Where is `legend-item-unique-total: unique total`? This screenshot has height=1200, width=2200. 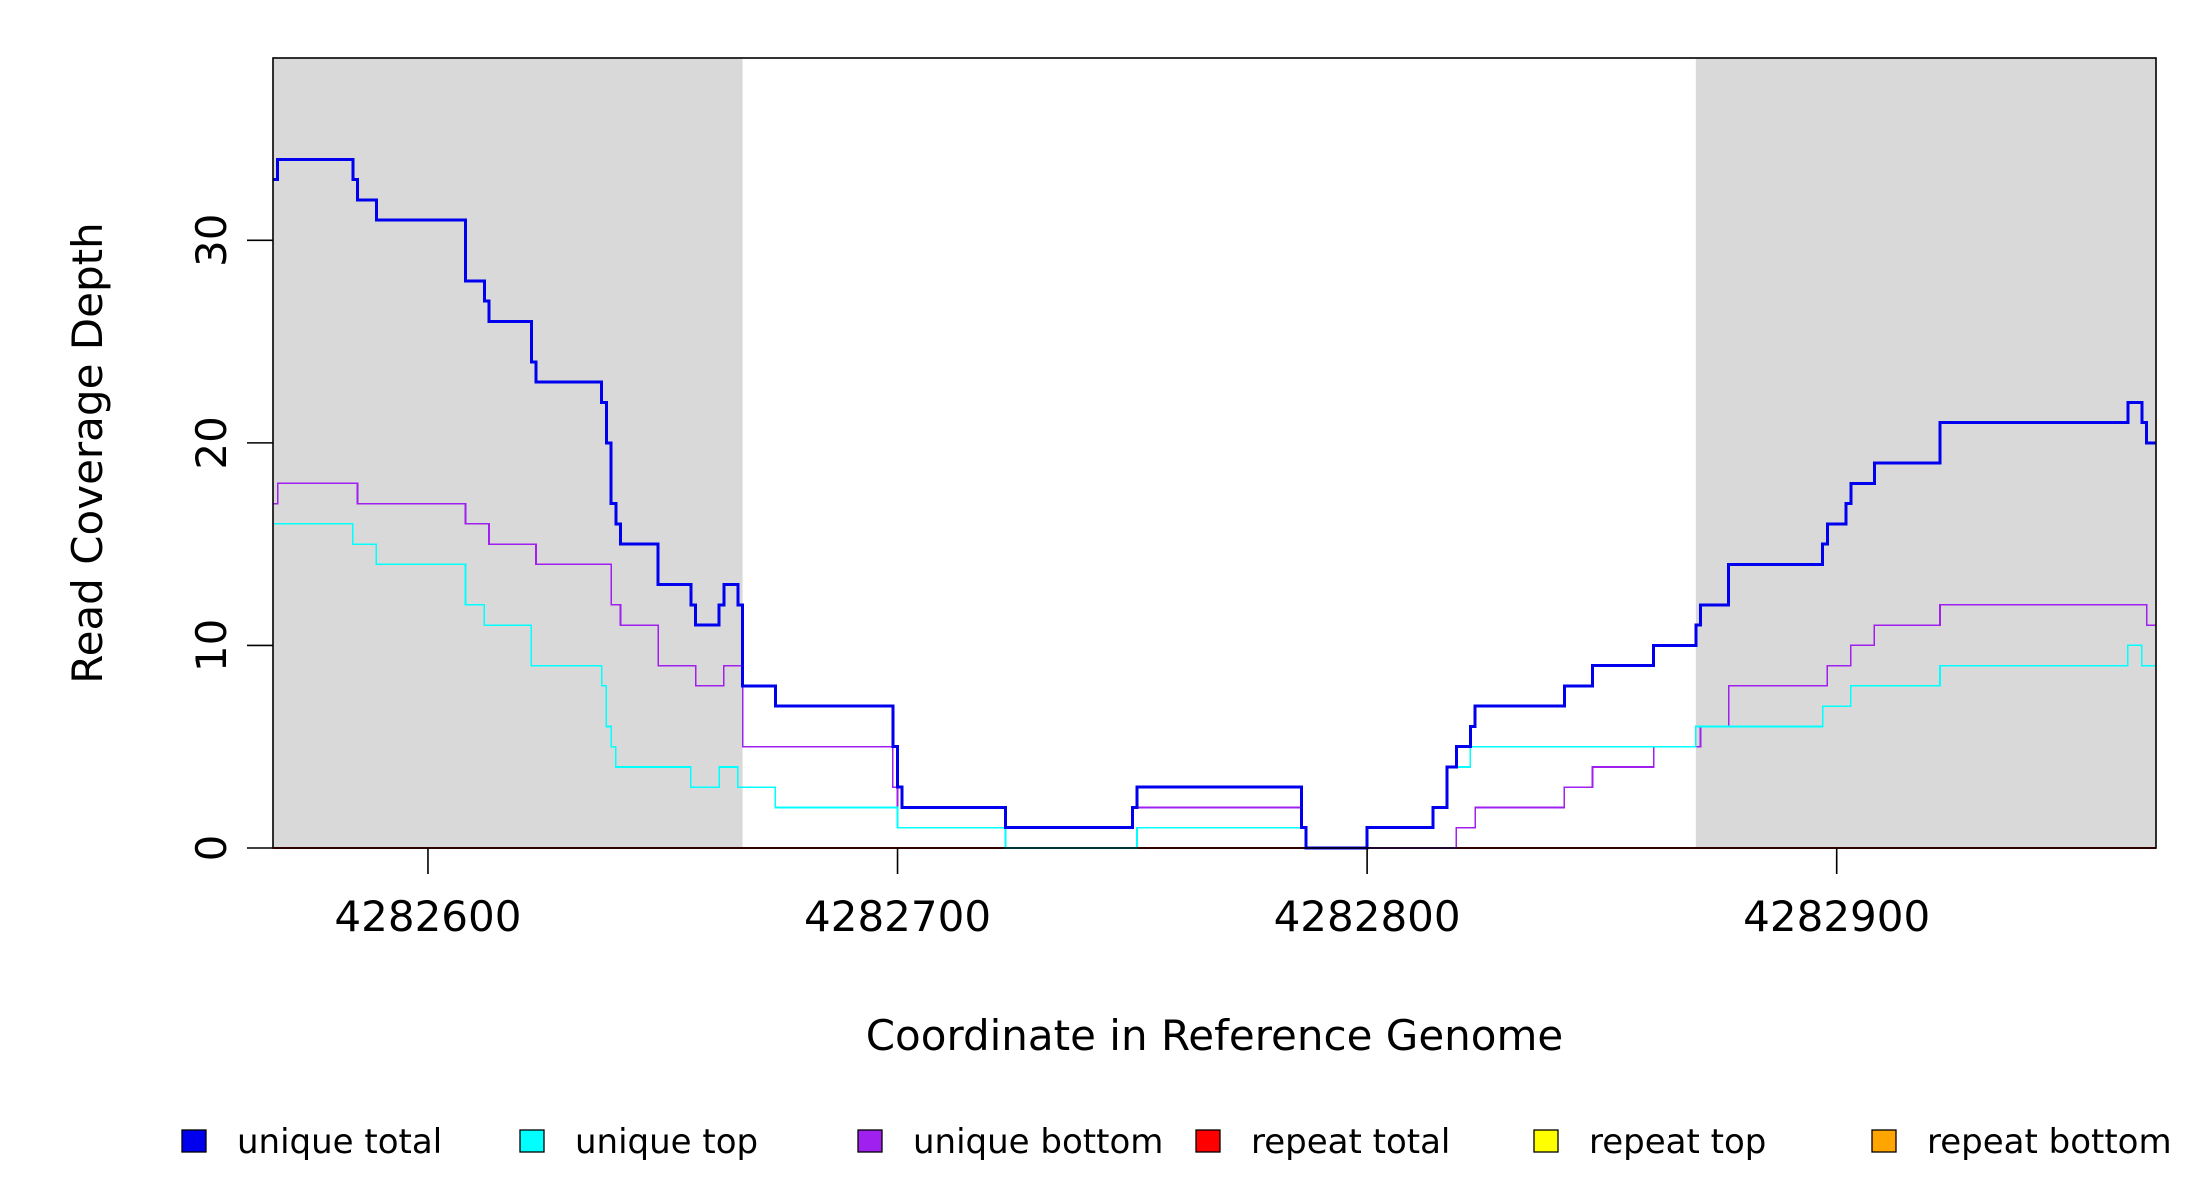
legend-item-unique-total: unique total is located at coordinates (311, 1142).